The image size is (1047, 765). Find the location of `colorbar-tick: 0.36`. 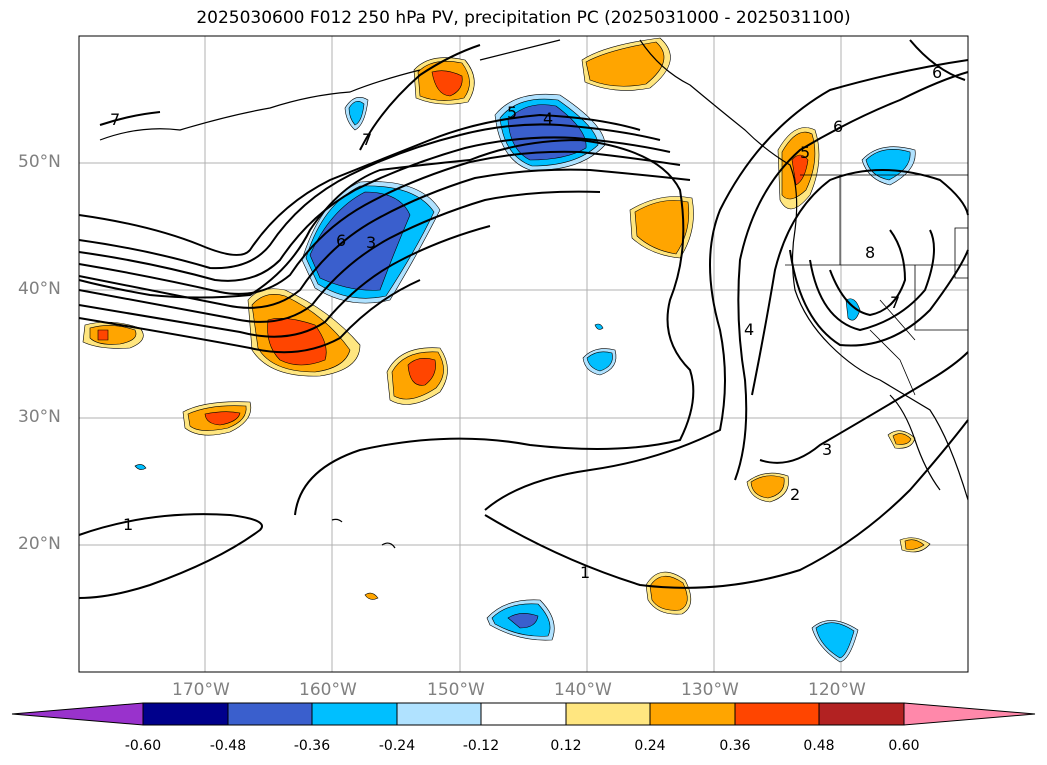

colorbar-tick: 0.36 is located at coordinates (735, 746).